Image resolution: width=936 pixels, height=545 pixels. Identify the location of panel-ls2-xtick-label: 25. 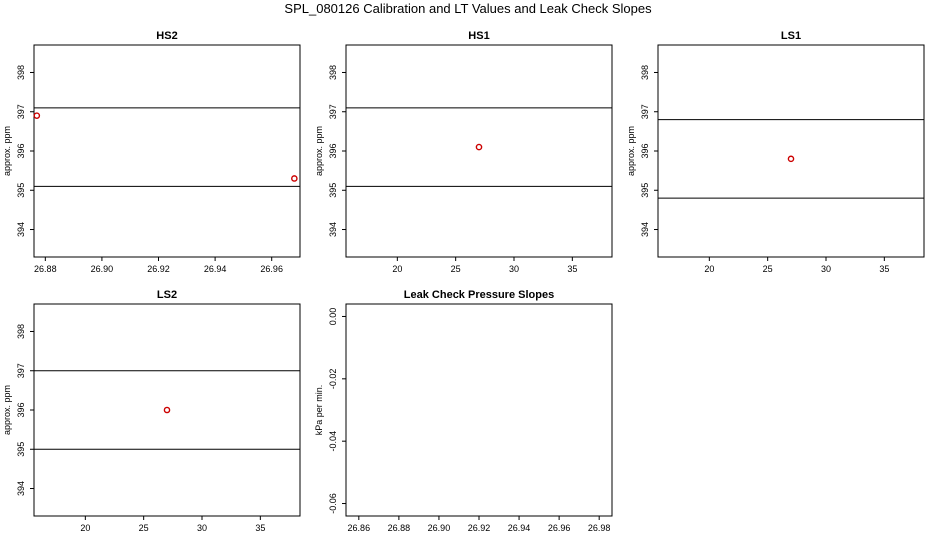
(144, 528).